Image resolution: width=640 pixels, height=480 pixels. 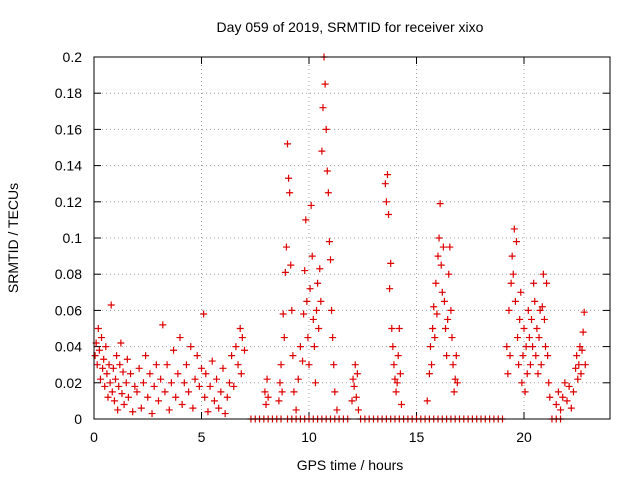 What do you see at coordinates (68, 129) in the screenshot?
I see `y-tick-label: 0.16` at bounding box center [68, 129].